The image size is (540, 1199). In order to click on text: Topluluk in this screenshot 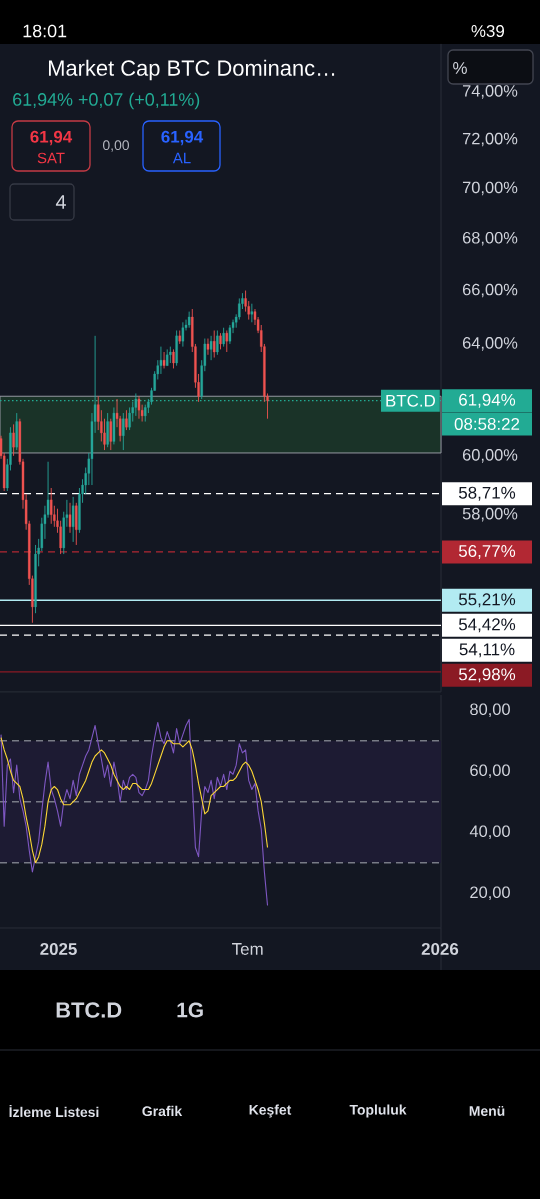, I will do `click(378, 1111)`.